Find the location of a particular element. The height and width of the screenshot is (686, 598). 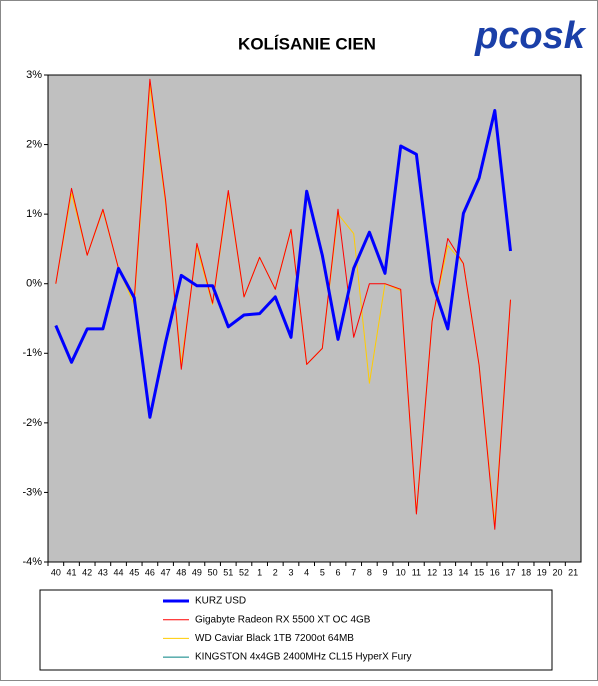

x-tick-label: 52 is located at coordinates (244, 572).